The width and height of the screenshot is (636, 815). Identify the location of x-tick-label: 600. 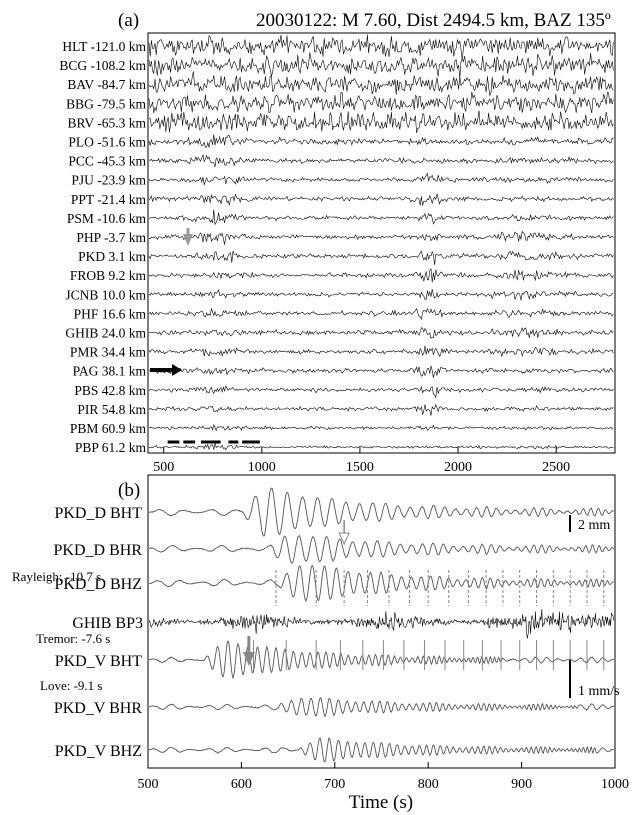
(241, 784).